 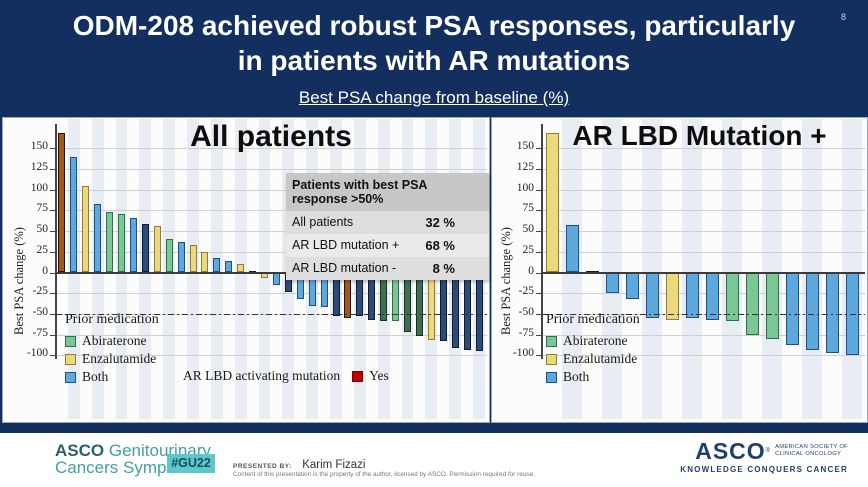 What do you see at coordinates (37, 353) in the screenshot?
I see `y-tick-label: -100` at bounding box center [37, 353].